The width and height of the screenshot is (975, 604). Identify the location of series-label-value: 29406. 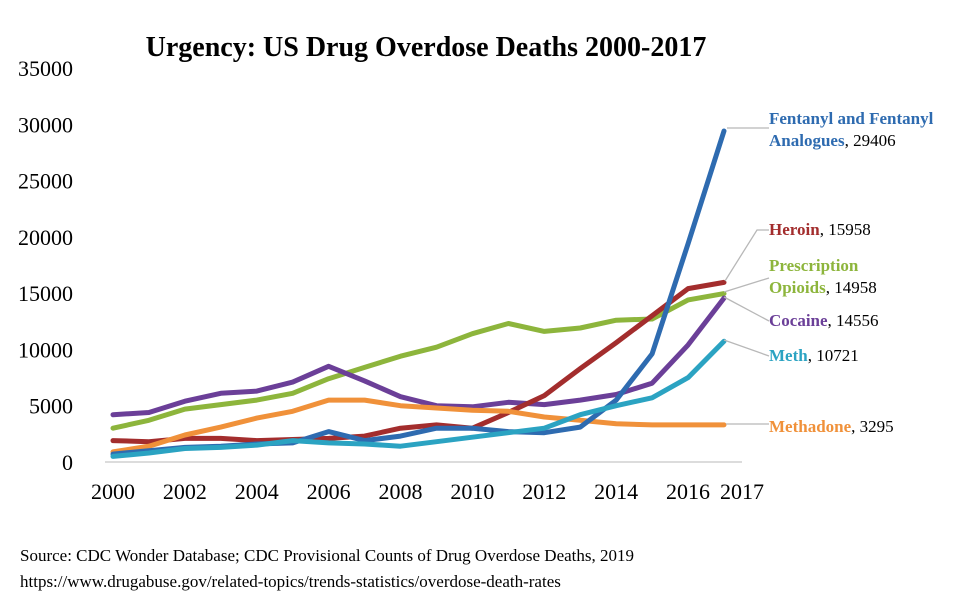
(874, 140).